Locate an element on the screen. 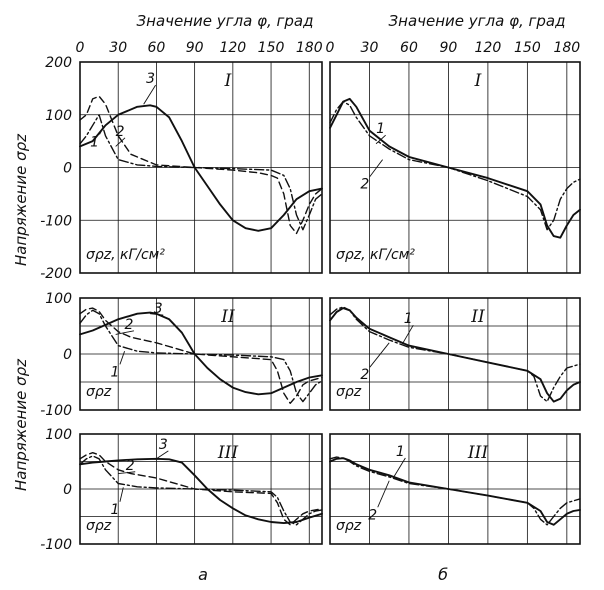  top-axis-title-a: Значение угла φ, град is located at coordinates (225, 21).